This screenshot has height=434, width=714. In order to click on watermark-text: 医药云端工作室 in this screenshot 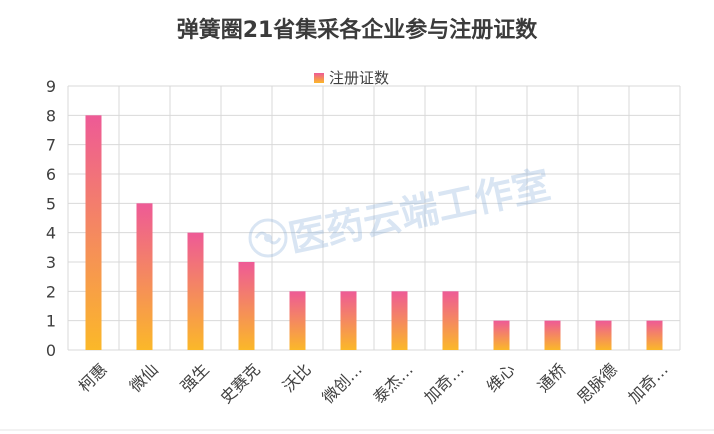, I will do `click(419, 211)`.